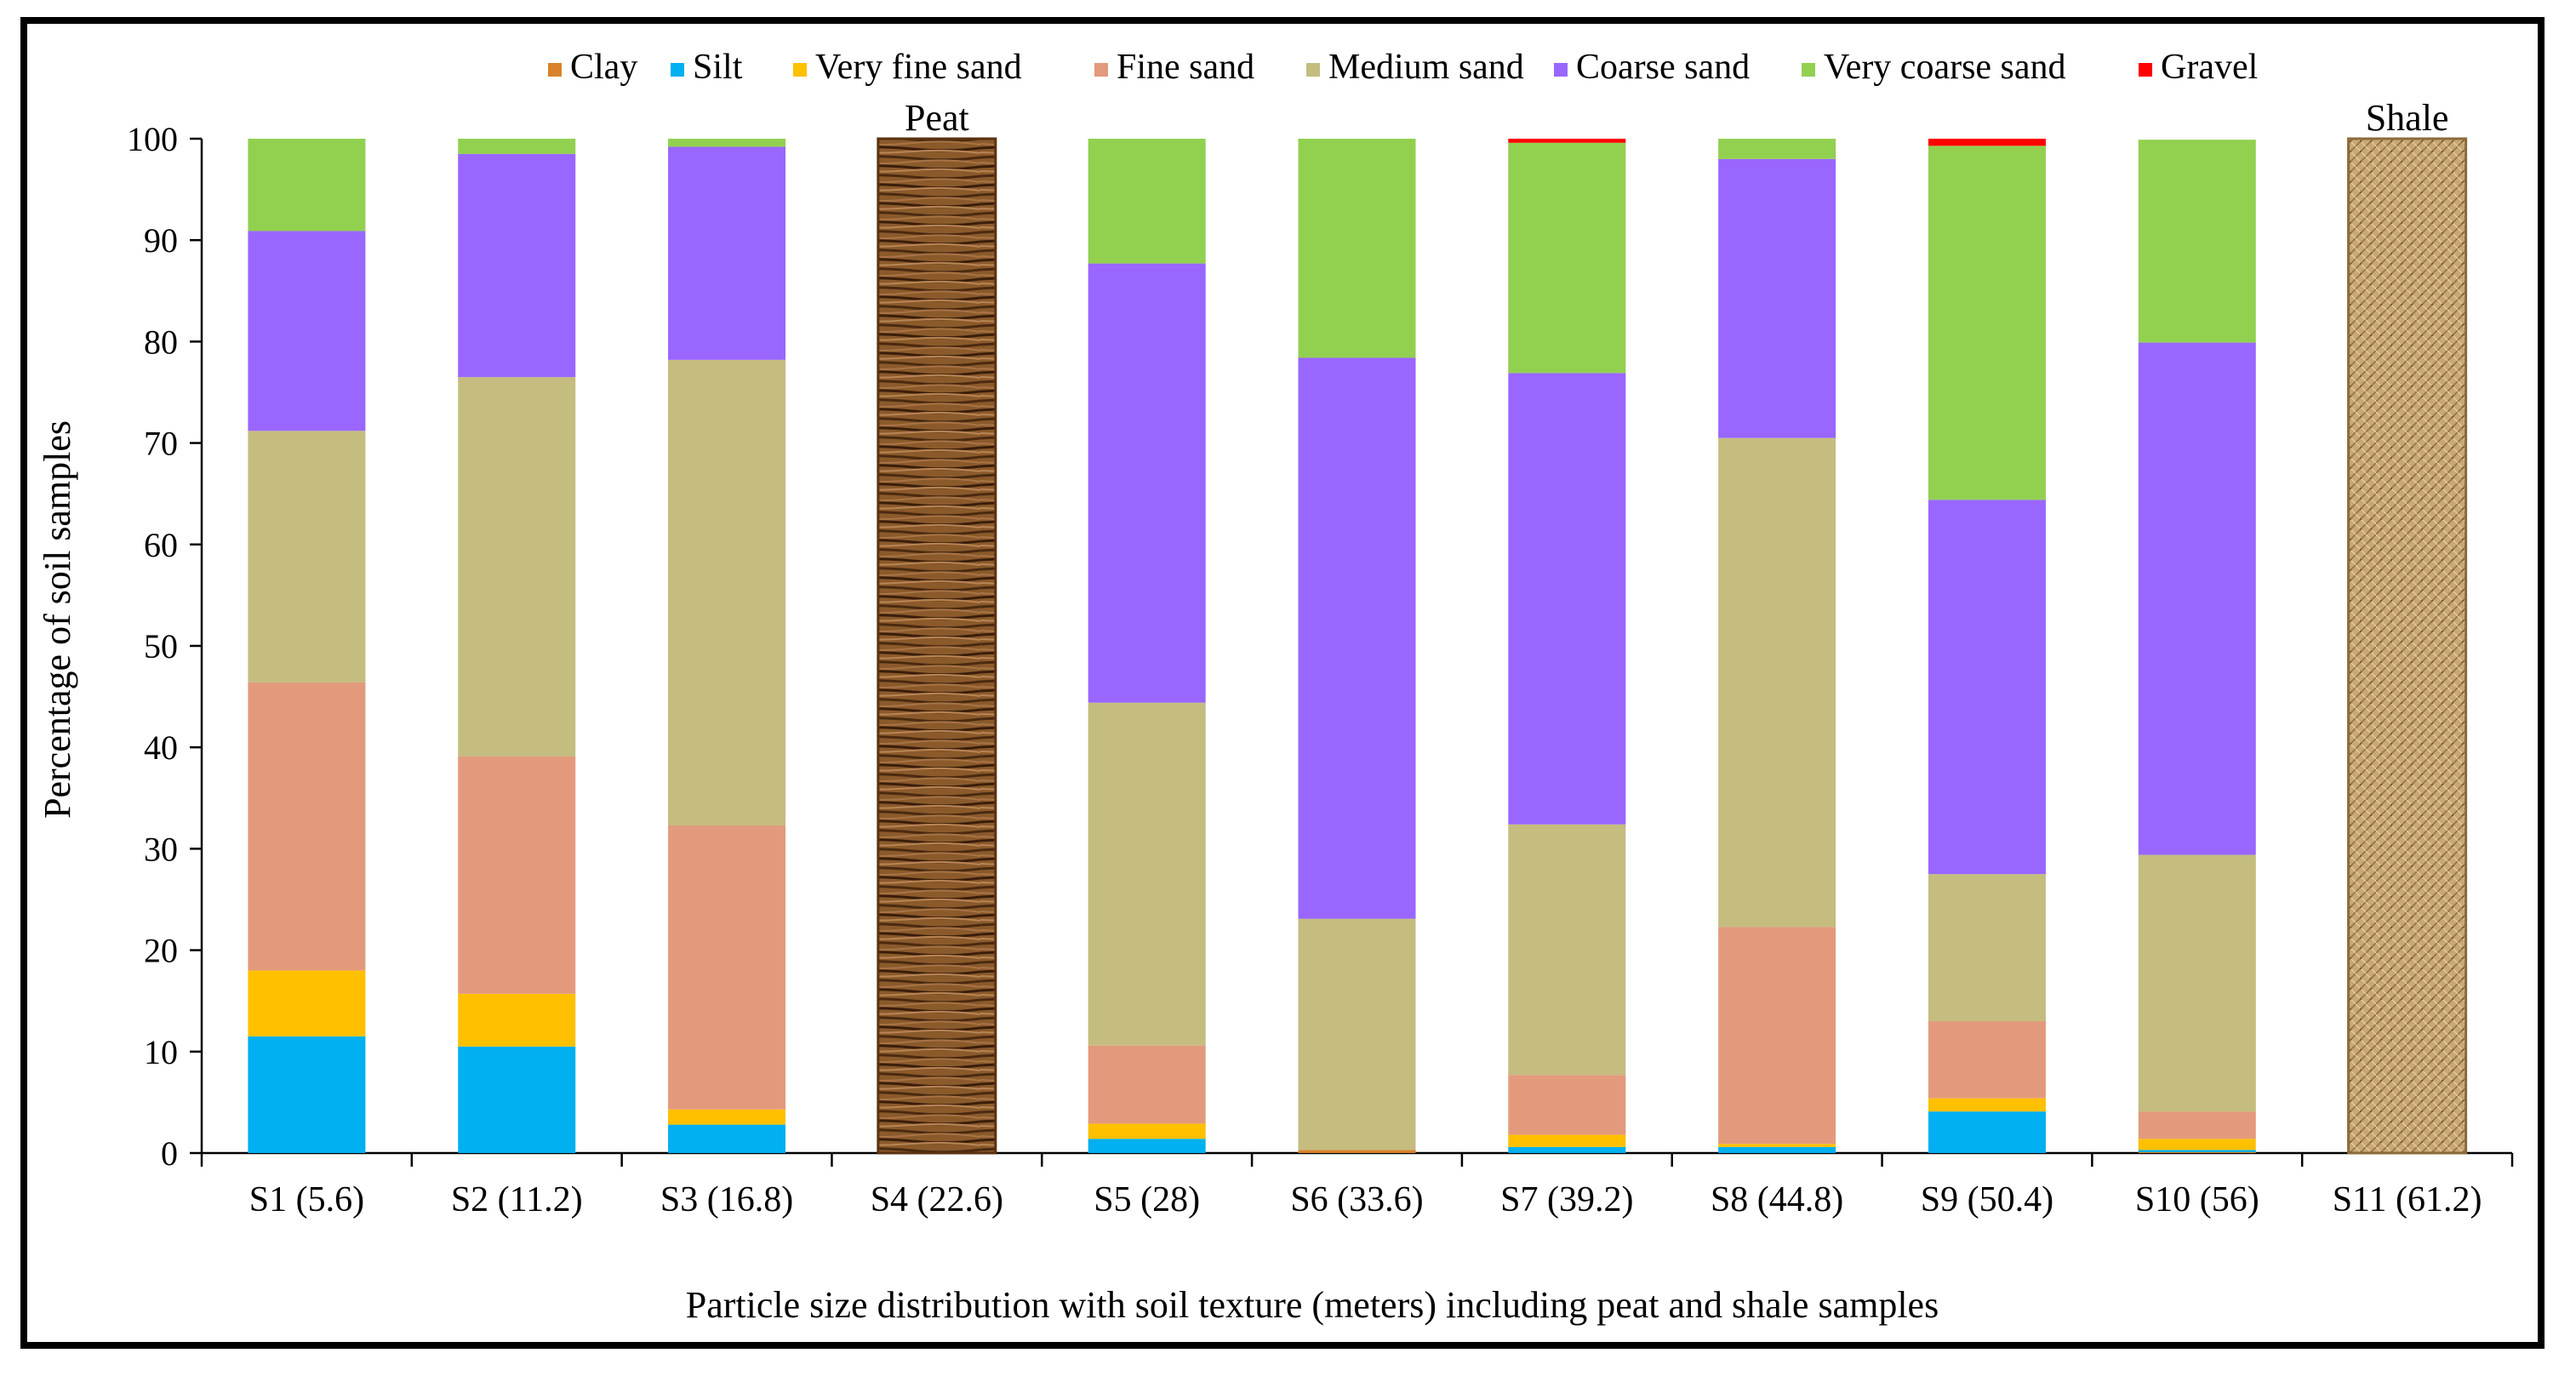  What do you see at coordinates (161, 646) in the screenshot?
I see `y-tick-label: 50` at bounding box center [161, 646].